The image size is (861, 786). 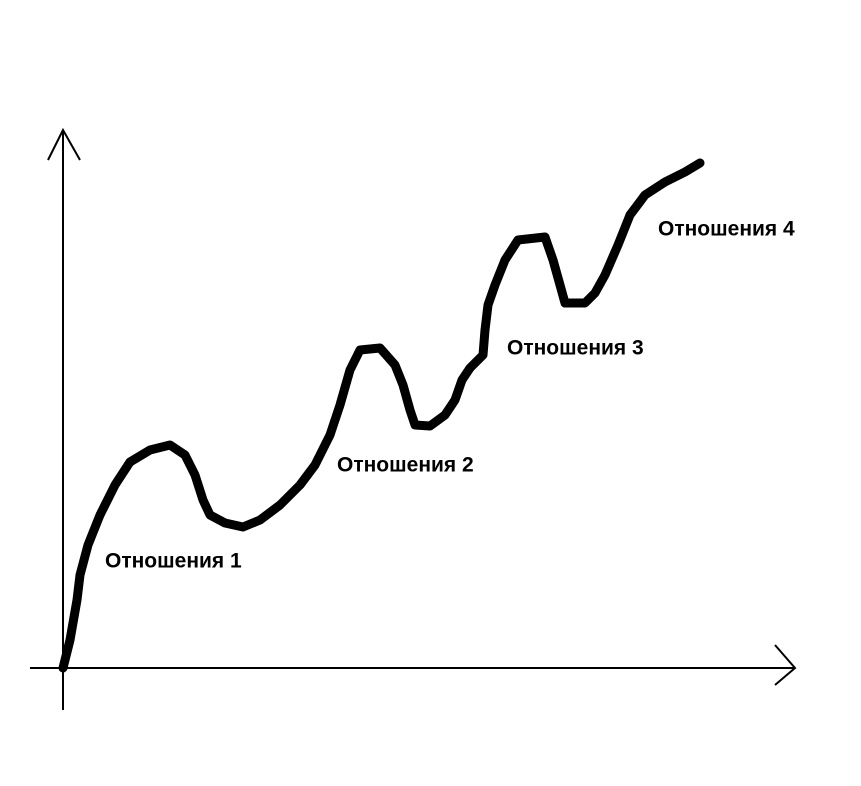 What do you see at coordinates (405, 465) in the screenshot?
I see `label: Отношения 2` at bounding box center [405, 465].